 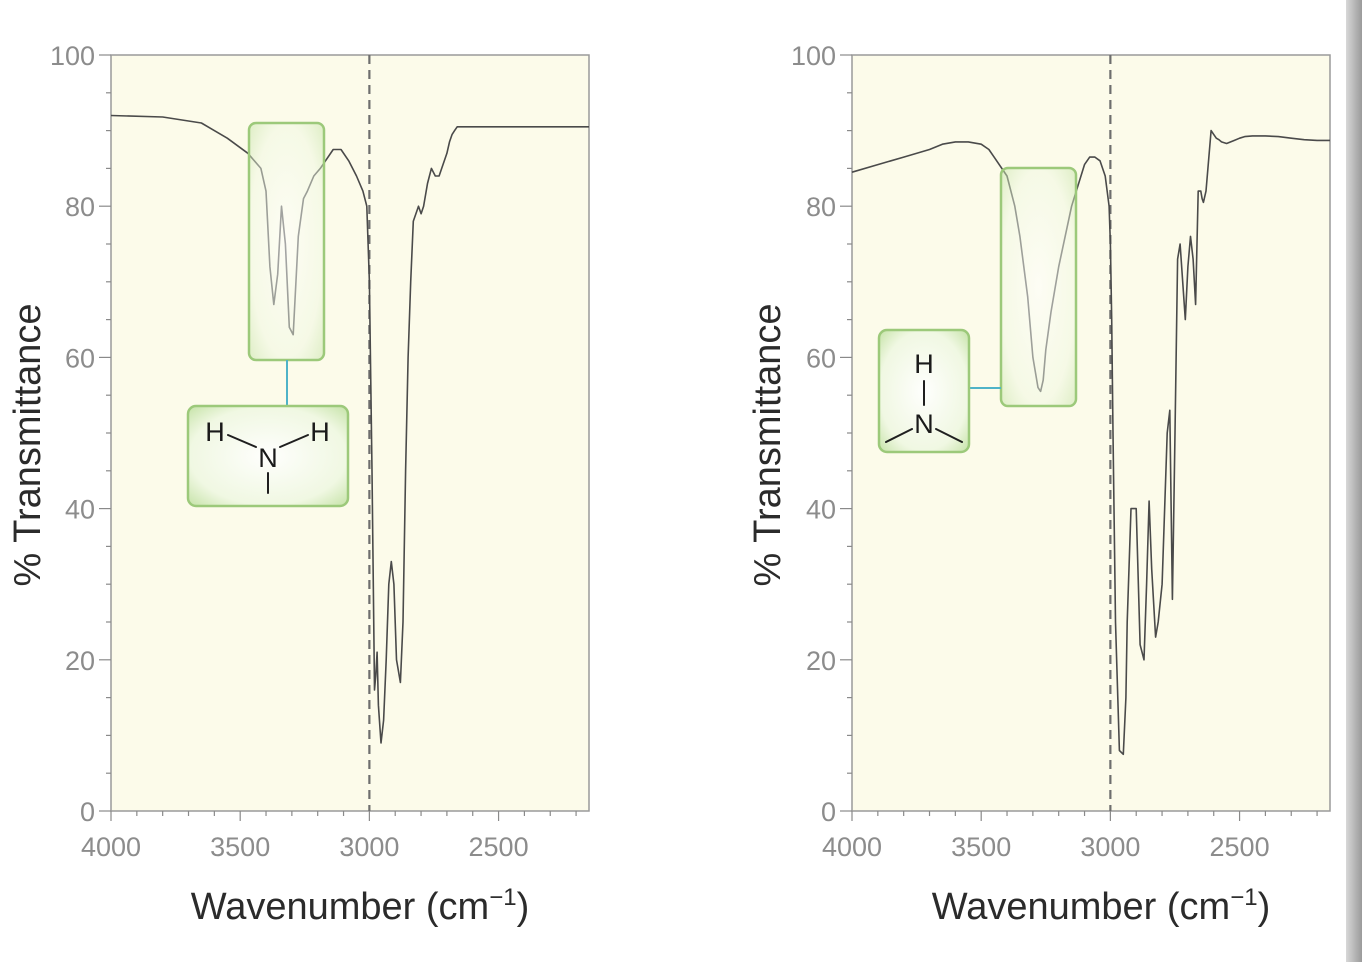 I want to click on atom-h-right: H, so click(x=320, y=432).